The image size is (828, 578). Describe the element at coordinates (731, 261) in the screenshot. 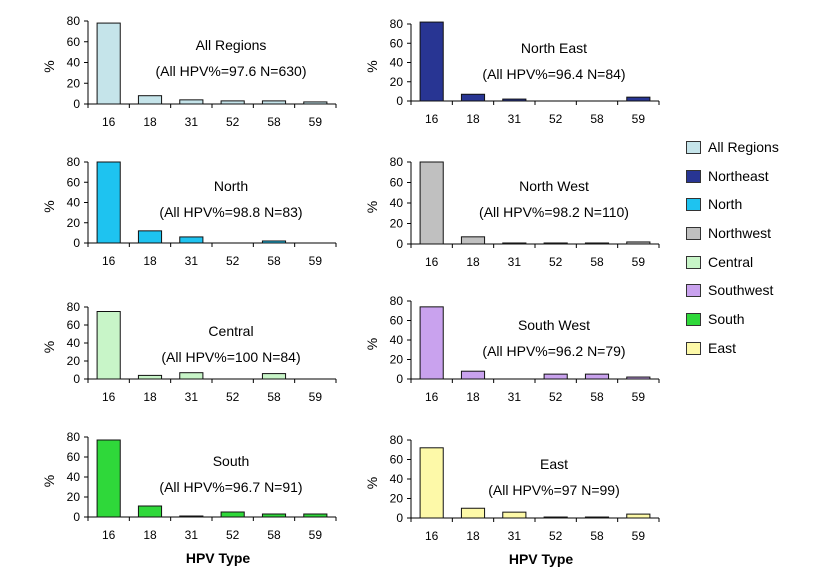

I see `legend-label: Central` at that location.